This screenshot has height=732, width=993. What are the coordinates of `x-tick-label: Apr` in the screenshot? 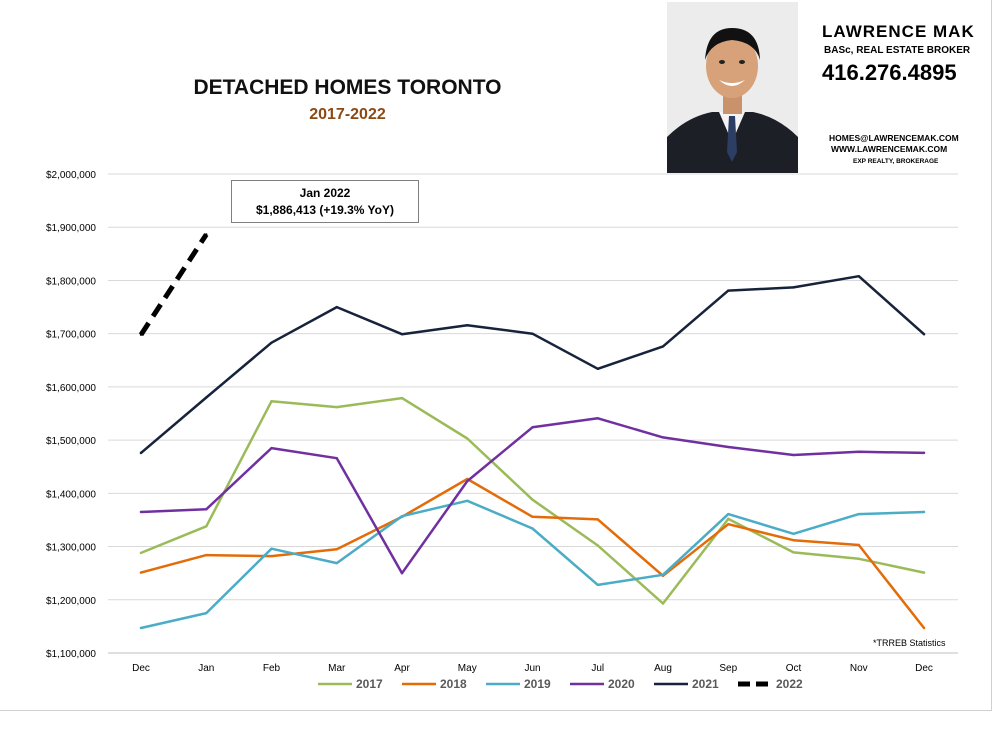 It's located at (402, 668).